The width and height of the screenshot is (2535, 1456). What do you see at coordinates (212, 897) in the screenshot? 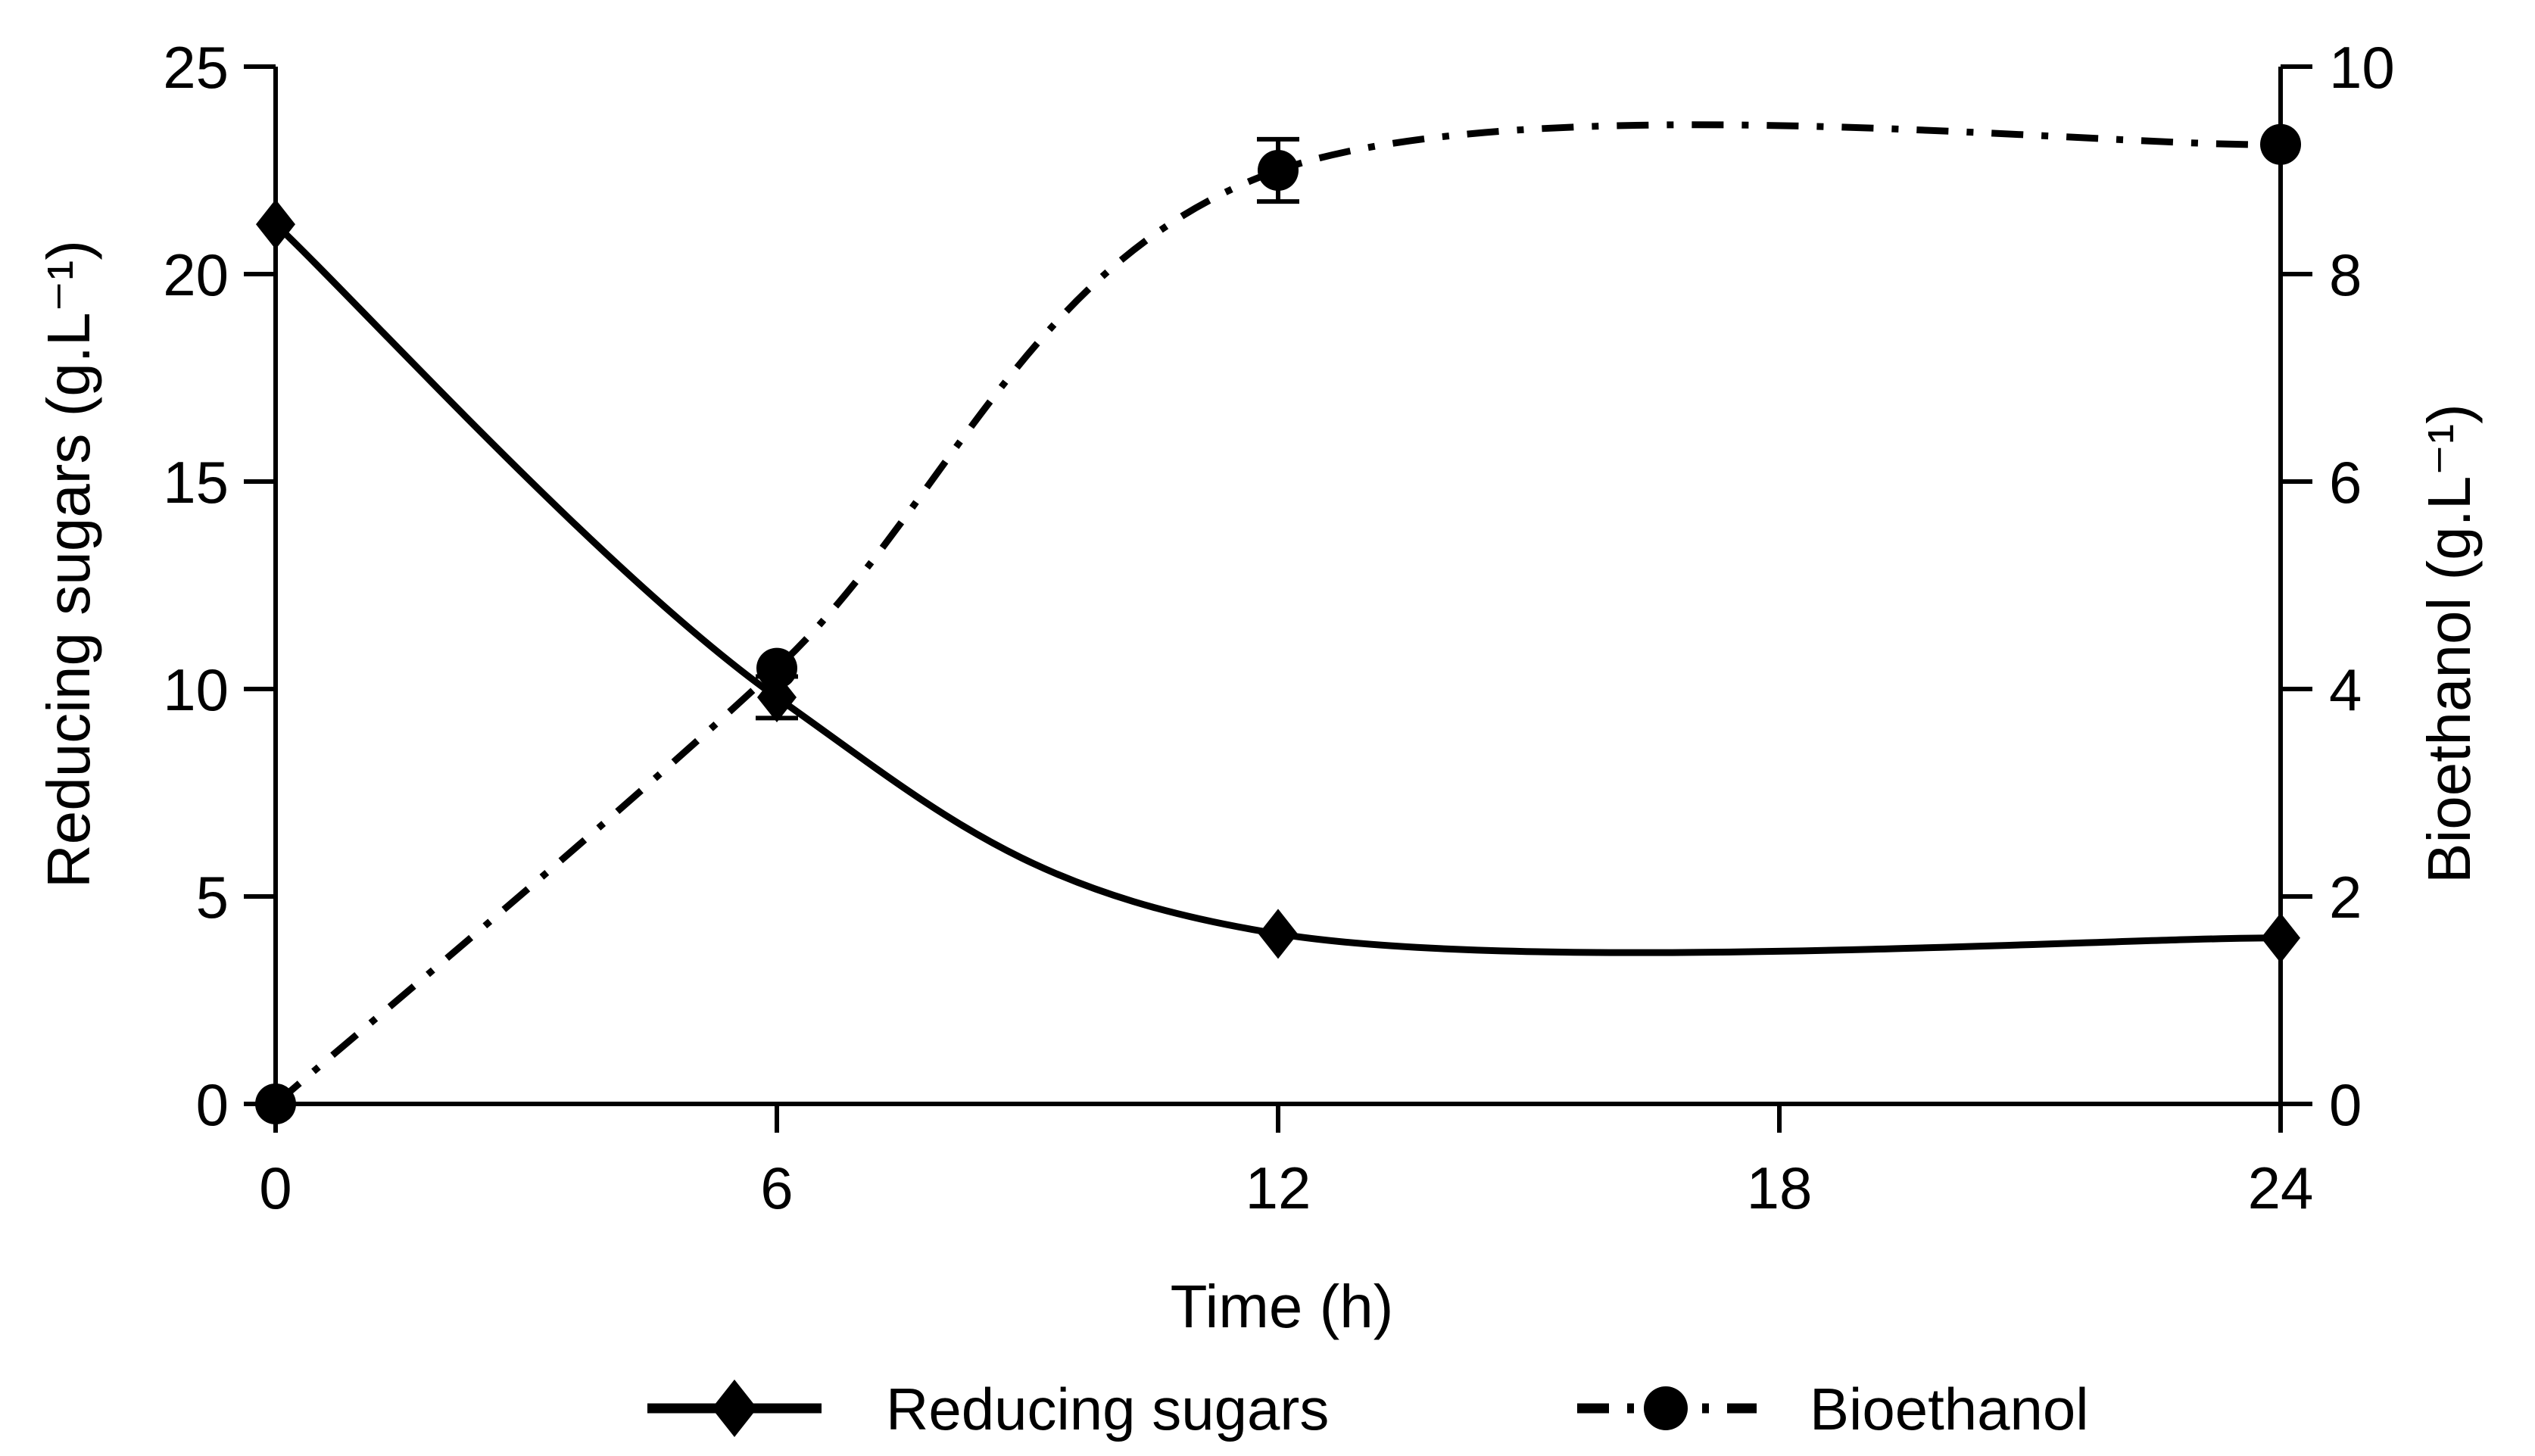
I see `y-left-tick-label: 5` at bounding box center [212, 897].